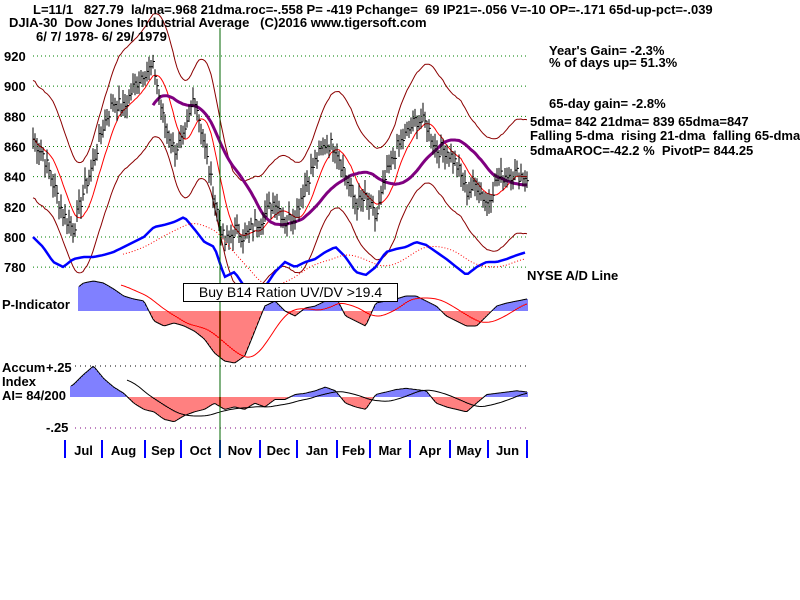  What do you see at coordinates (123, 450) in the screenshot?
I see `month-label-aug: Aug` at bounding box center [123, 450].